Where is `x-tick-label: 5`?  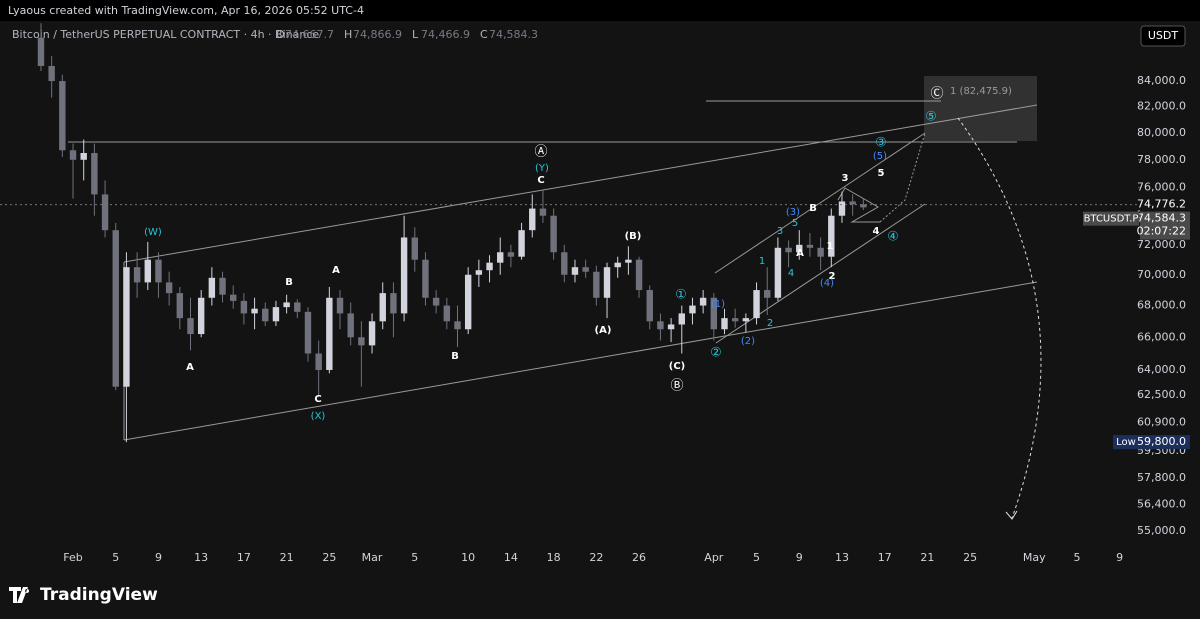
x-tick-label: 5 is located at coordinates (115, 557).